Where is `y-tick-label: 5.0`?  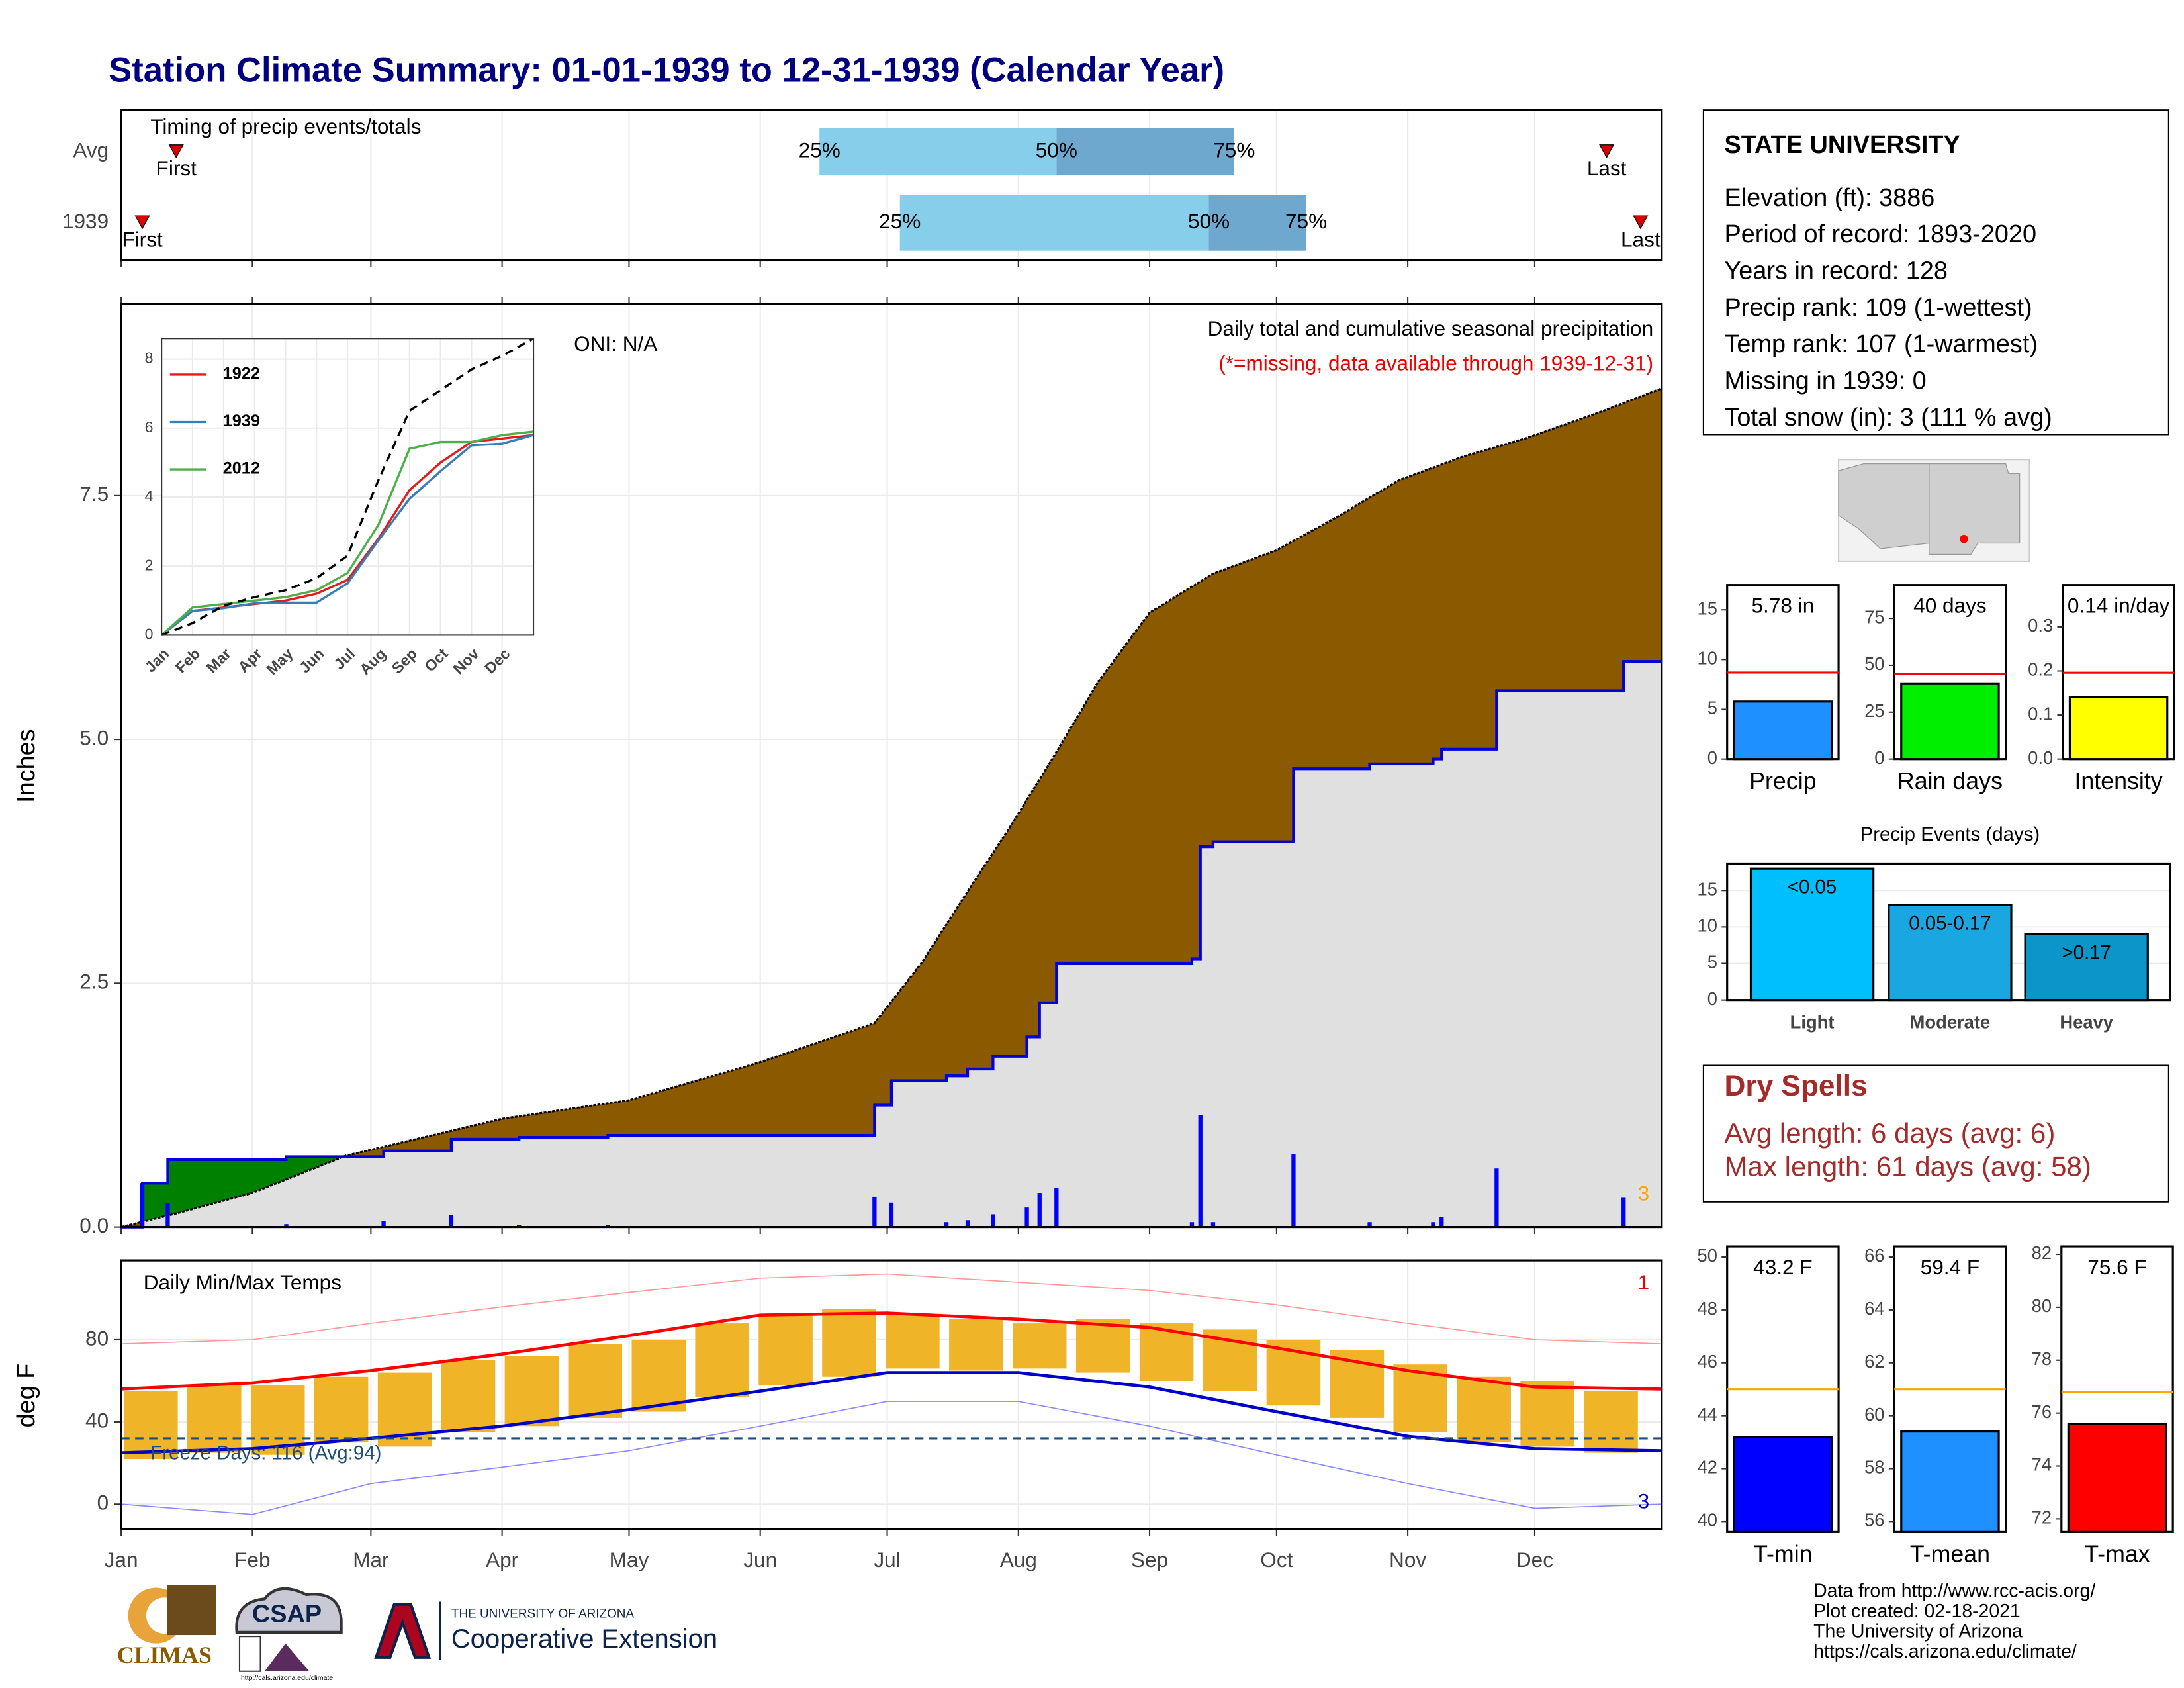
y-tick-label: 5.0 is located at coordinates (94, 737).